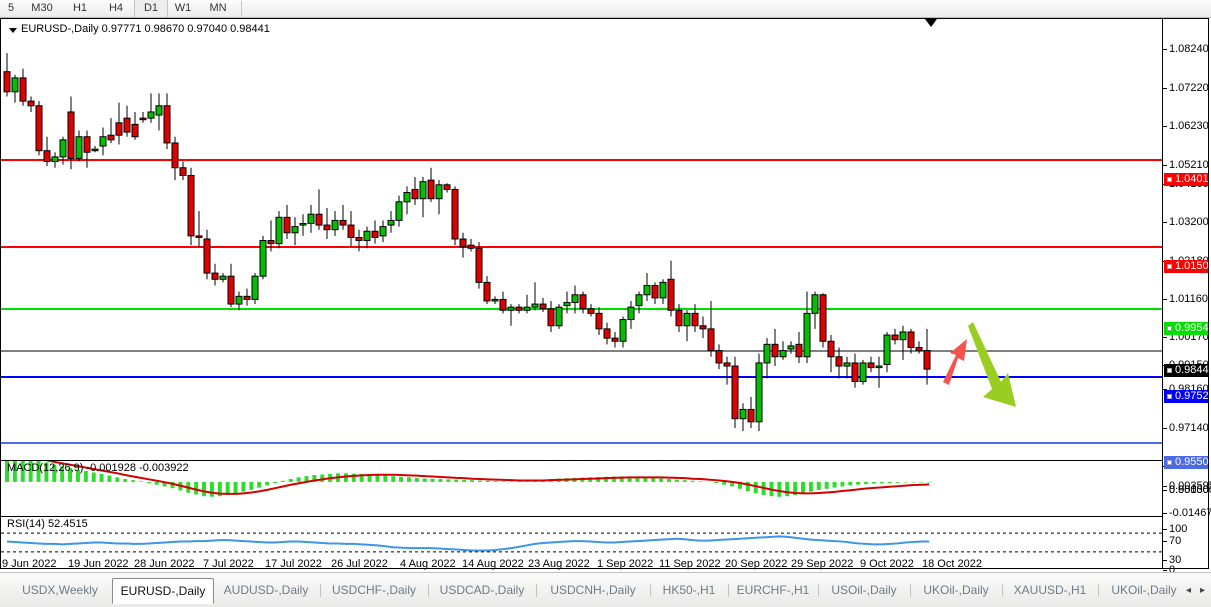 This screenshot has height=607, width=1211. Describe the element at coordinates (1178, 529) in the screenshot. I see `indicator-tick-label: 100` at that location.